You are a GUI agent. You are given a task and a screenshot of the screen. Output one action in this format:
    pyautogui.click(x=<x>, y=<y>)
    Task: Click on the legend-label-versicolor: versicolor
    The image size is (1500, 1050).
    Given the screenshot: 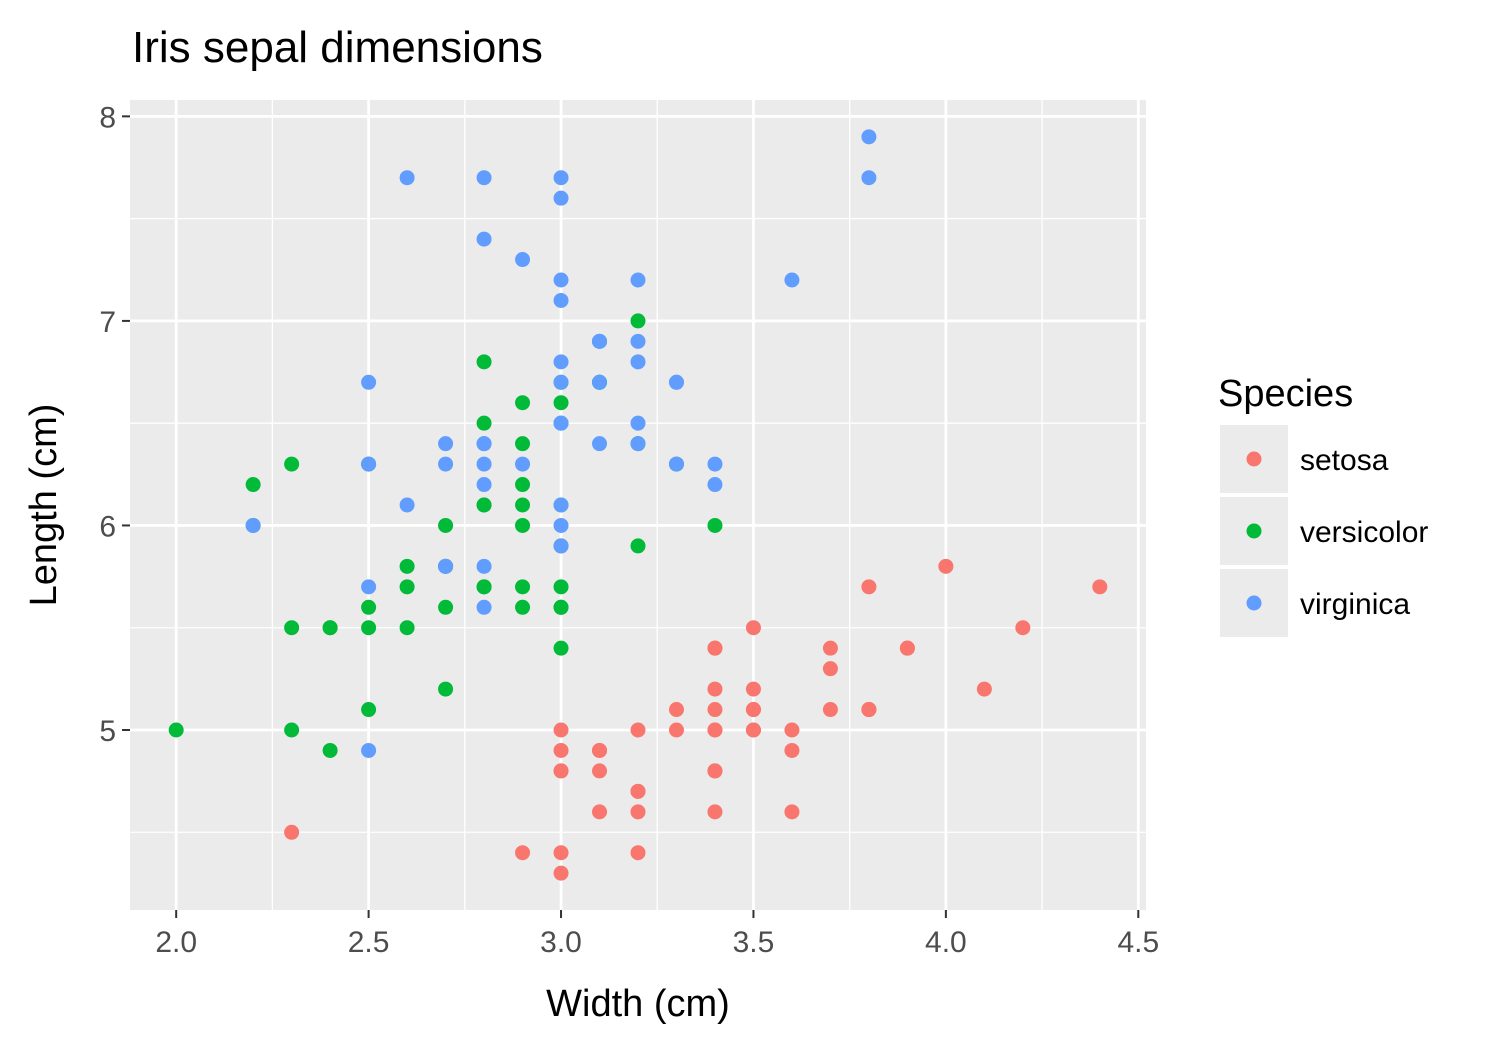 What is the action you would take?
    pyautogui.click(x=1364, y=532)
    